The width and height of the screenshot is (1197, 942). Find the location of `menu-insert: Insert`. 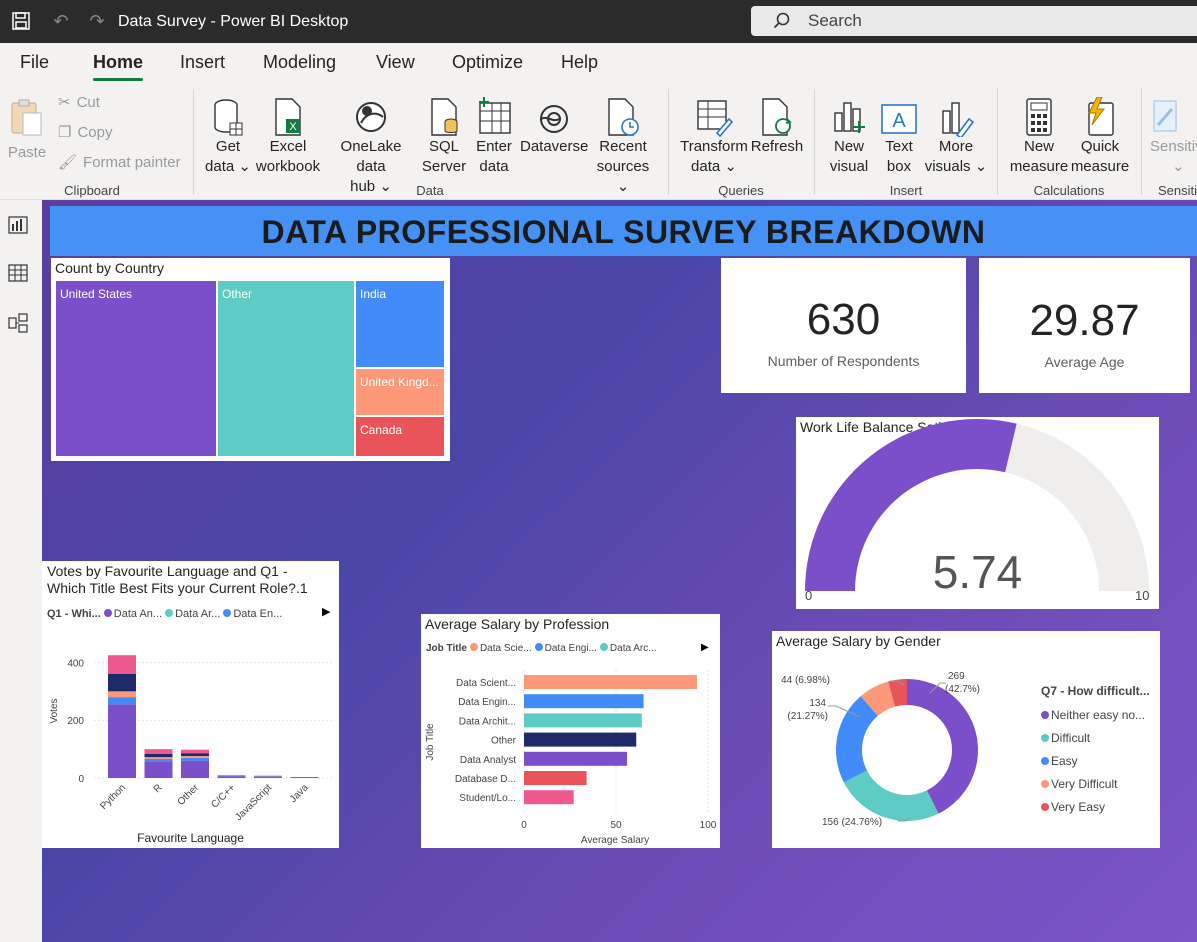

menu-insert: Insert is located at coordinates (203, 62).